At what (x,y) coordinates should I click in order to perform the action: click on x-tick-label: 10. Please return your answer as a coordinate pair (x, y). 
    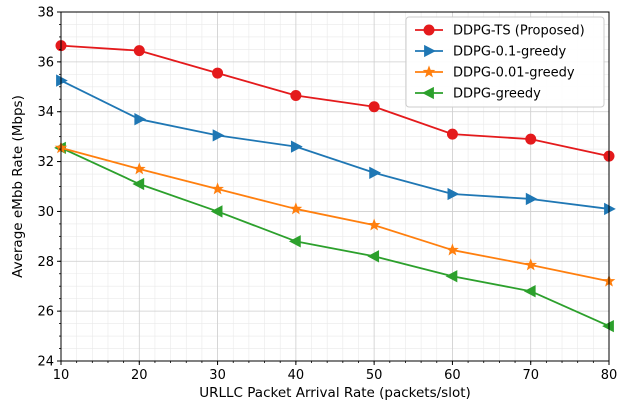
    Looking at the image, I should click on (61, 375).